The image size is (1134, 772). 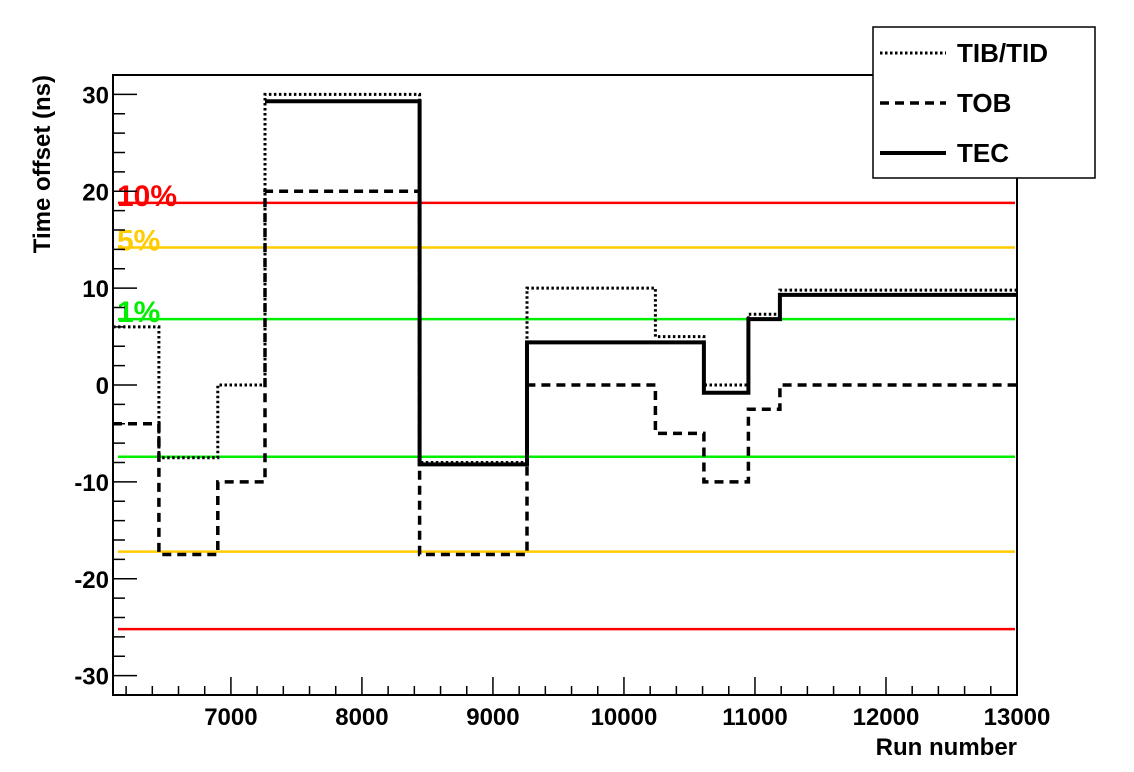 I want to click on legend-label-tec: TEC, so click(x=983, y=153).